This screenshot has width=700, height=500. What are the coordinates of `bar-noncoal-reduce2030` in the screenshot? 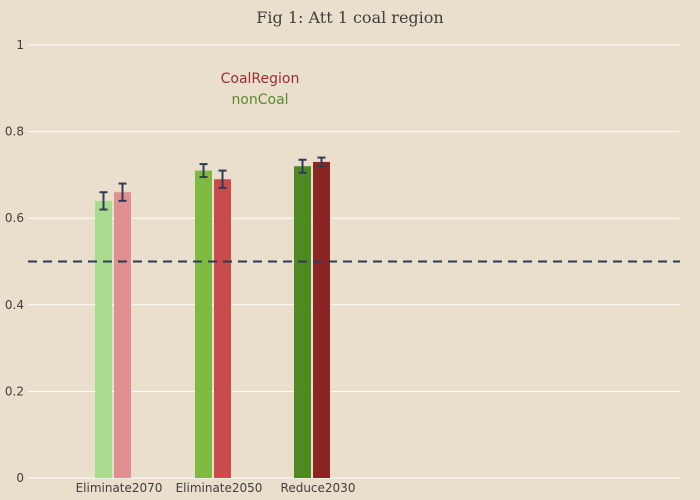 It's located at (302, 322).